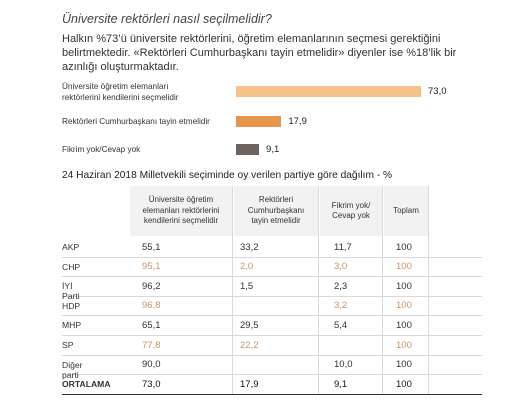 The height and width of the screenshot is (410, 513). Describe the element at coordinates (151, 345) in the screenshot. I see `table-cell: 77,8` at that location.